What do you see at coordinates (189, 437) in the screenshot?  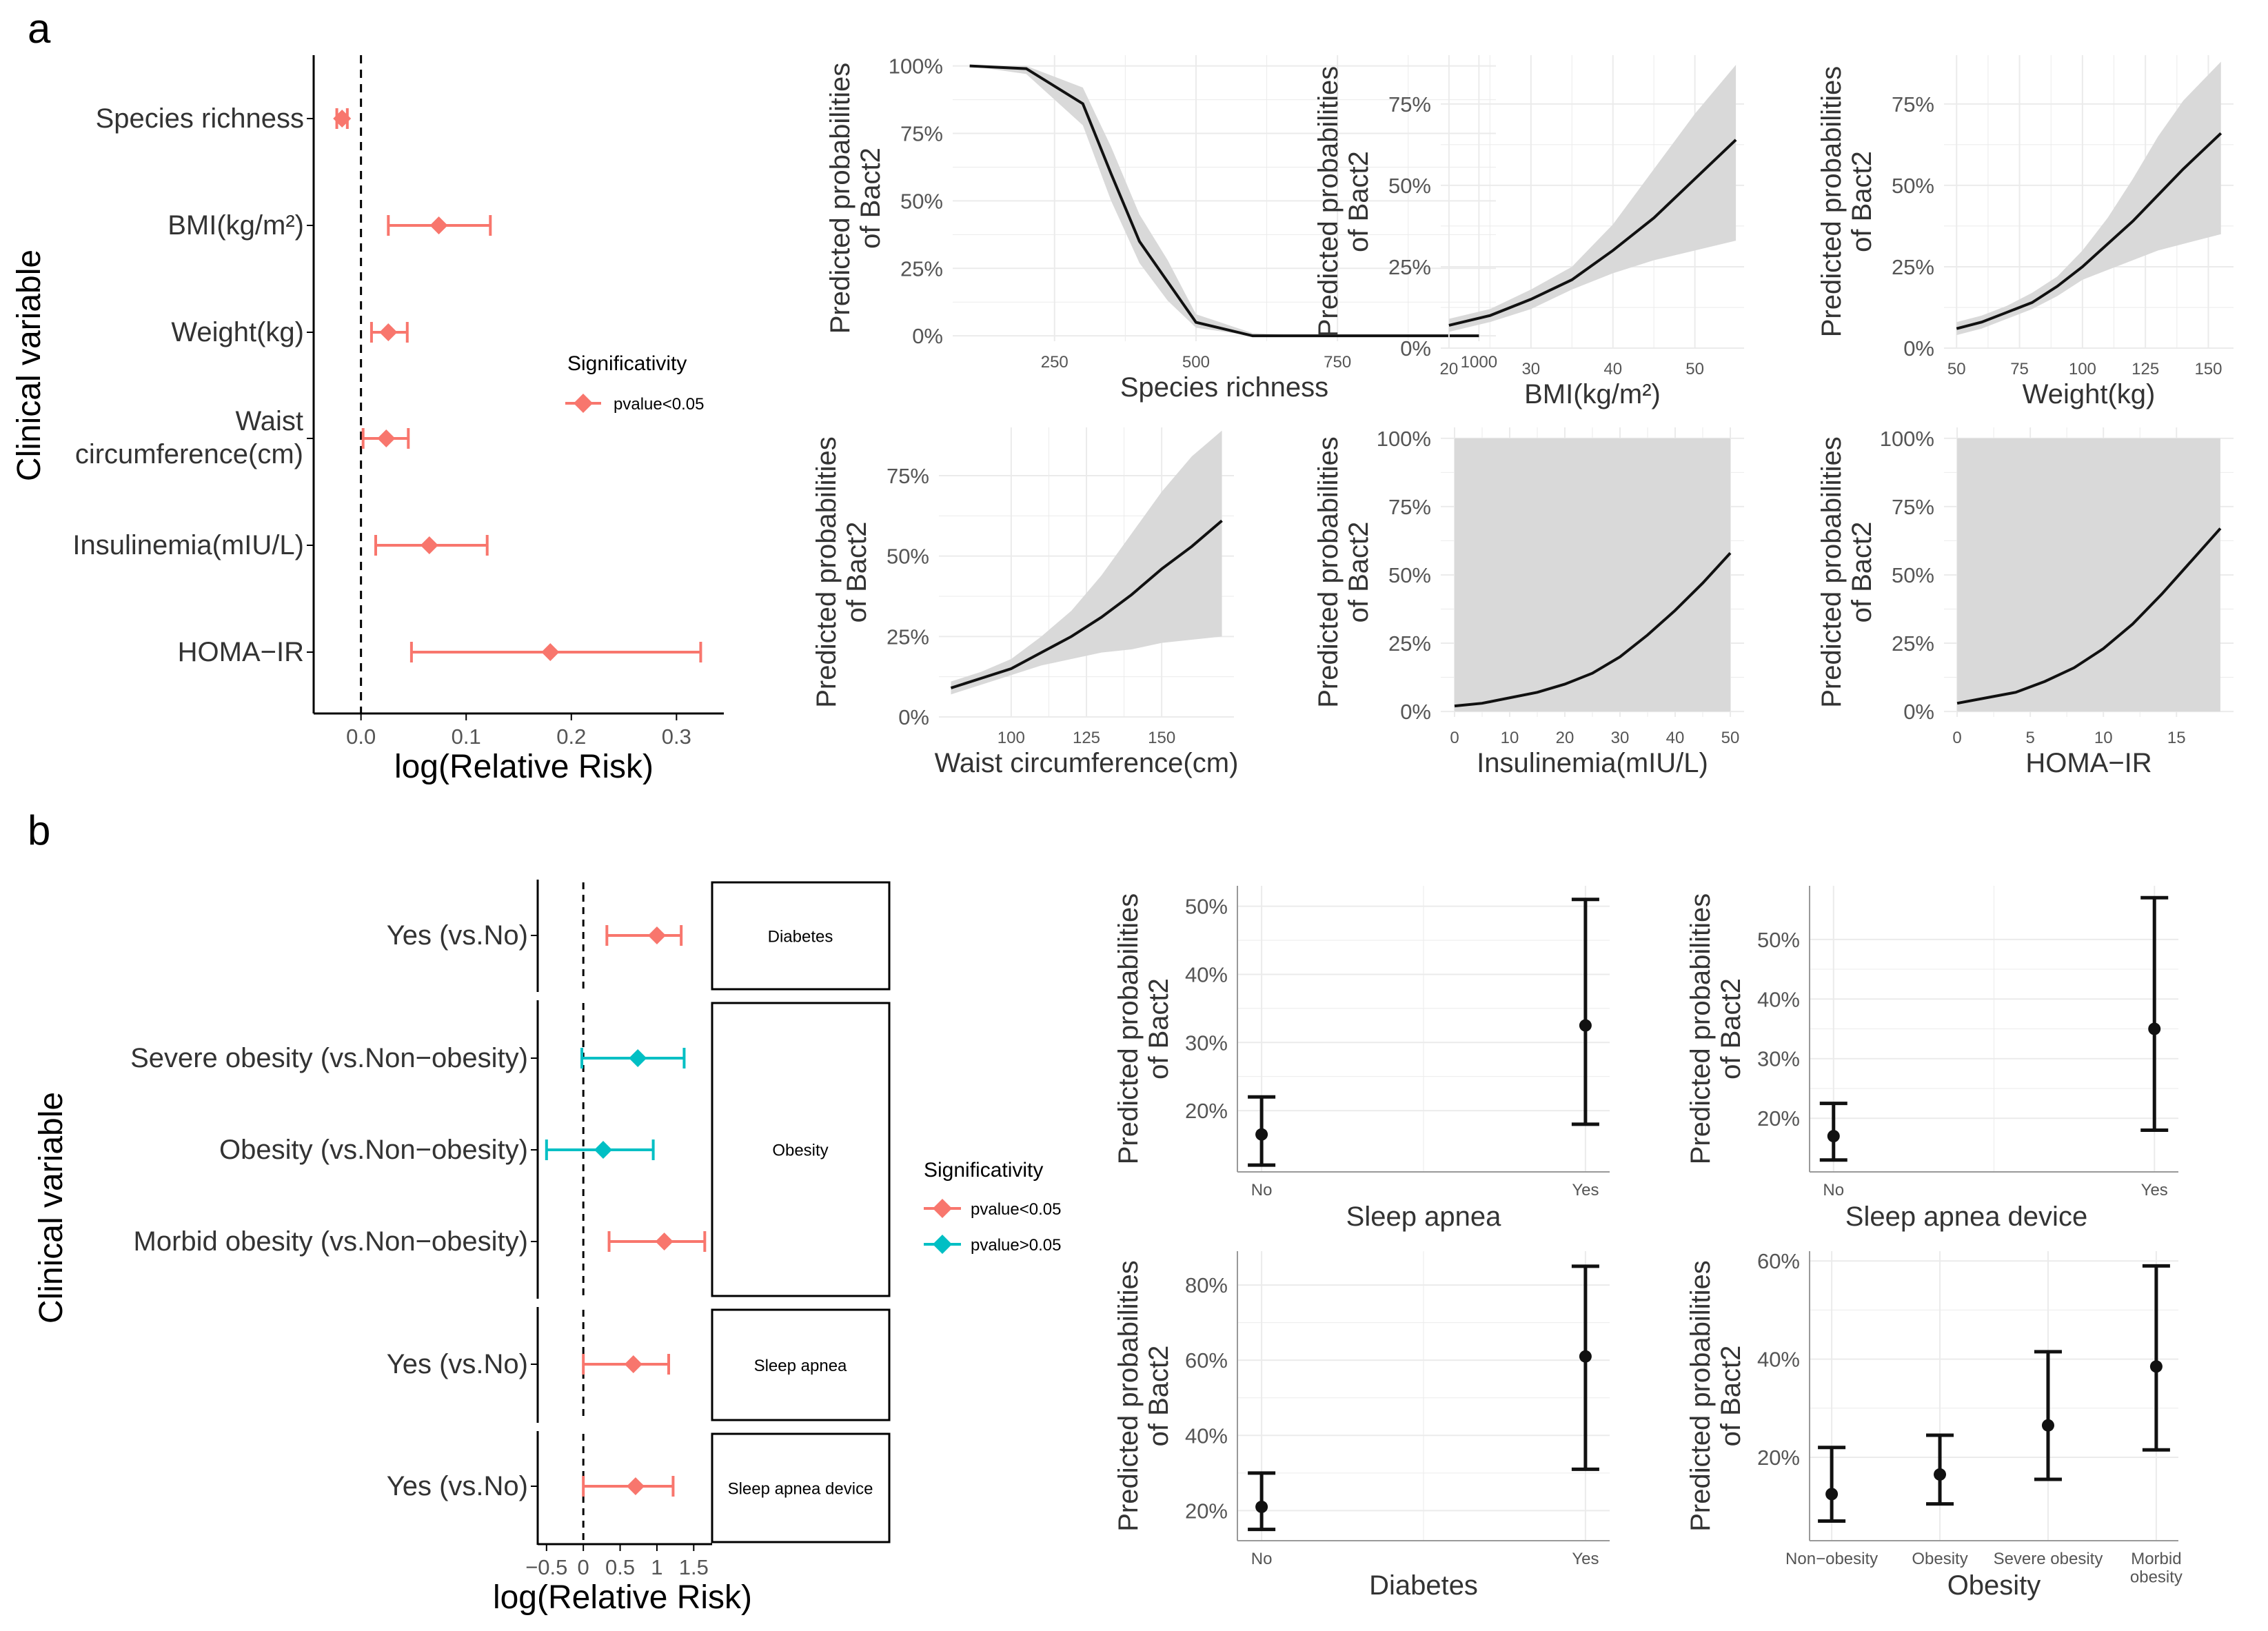 I see `row-label: Waist circumference(cm)` at bounding box center [189, 437].